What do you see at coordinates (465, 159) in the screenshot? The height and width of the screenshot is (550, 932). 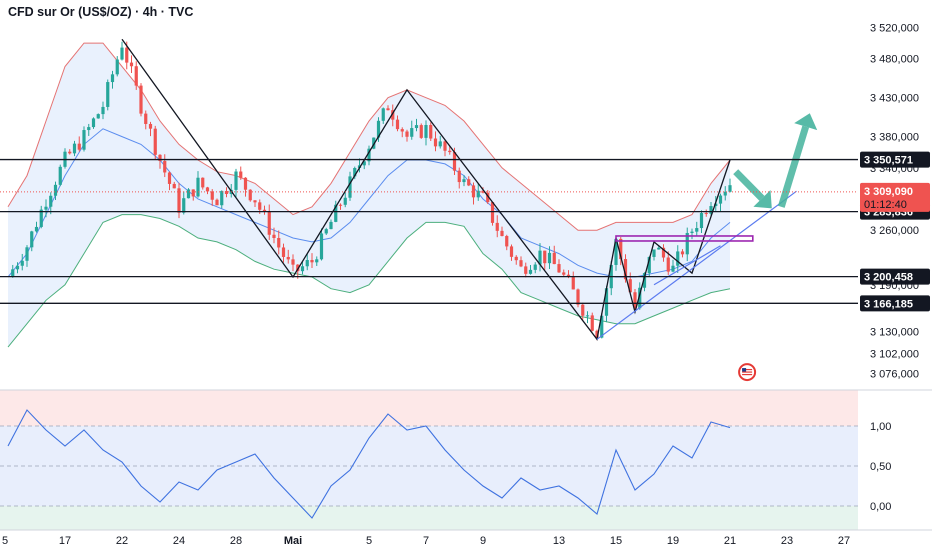 I see `level-line-group: 3 350,571` at bounding box center [465, 159].